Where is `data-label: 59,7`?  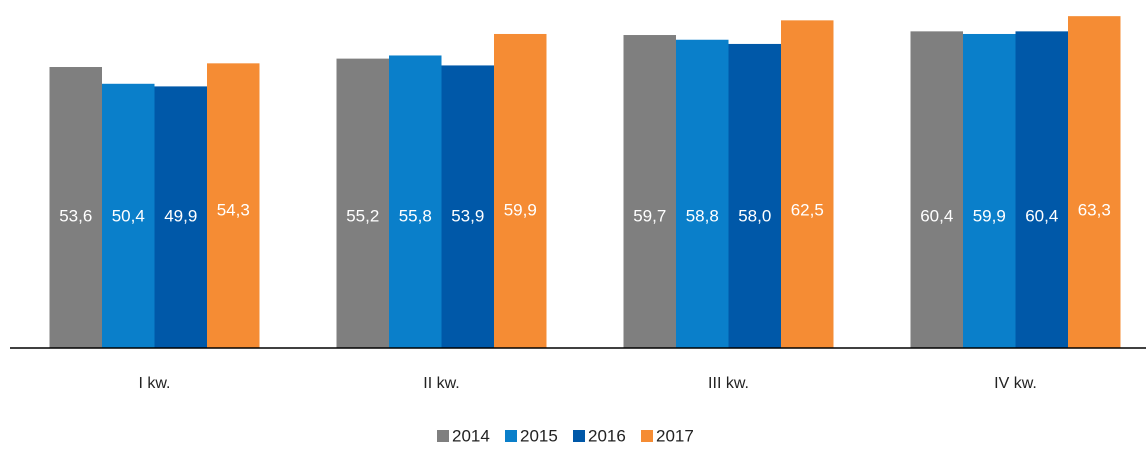 data-label: 59,7 is located at coordinates (649, 215).